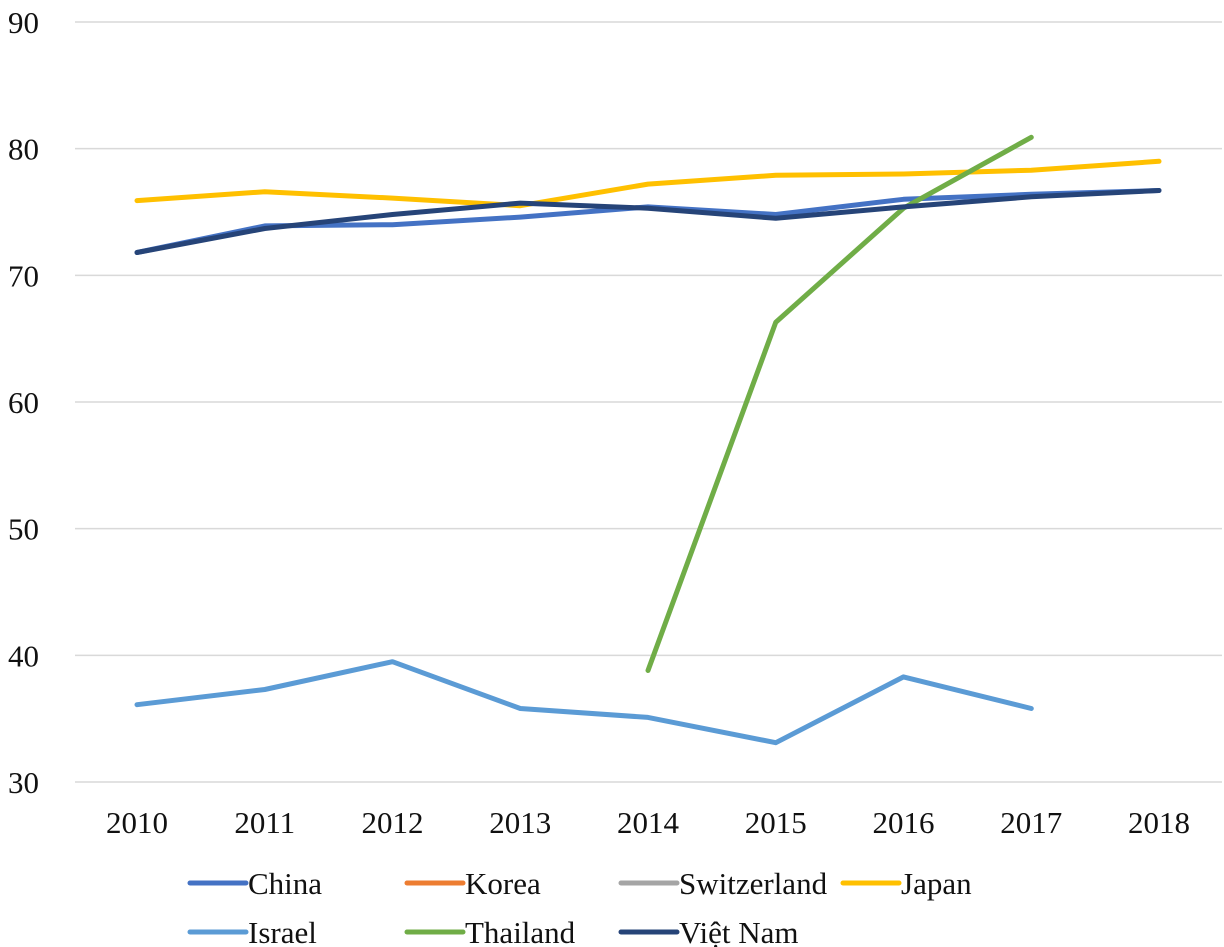 The height and width of the screenshot is (947, 1224). I want to click on series-line-israel, so click(584, 702).